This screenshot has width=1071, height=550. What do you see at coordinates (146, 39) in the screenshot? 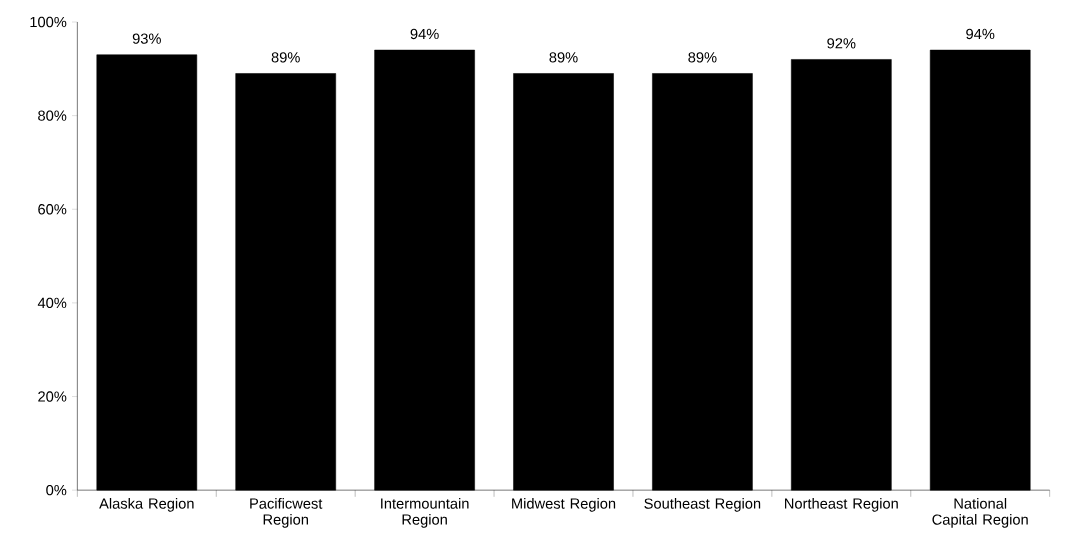
I see `data-label: 93%` at bounding box center [146, 39].